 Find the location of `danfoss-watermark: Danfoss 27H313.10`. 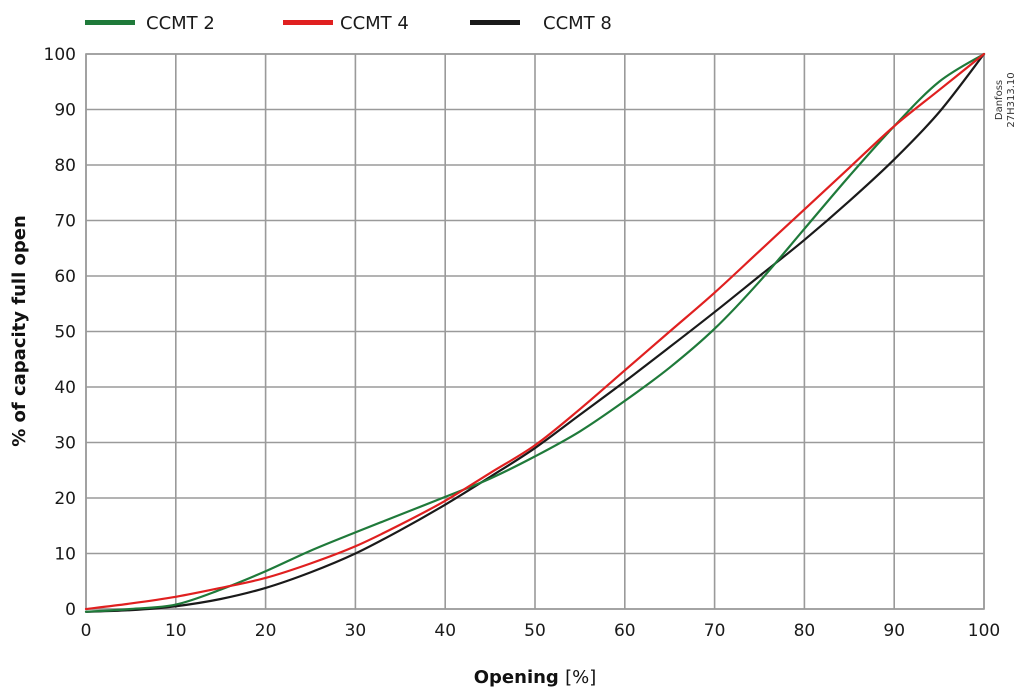

danfoss-watermark: Danfoss 27H313.10 is located at coordinates (1005, 99).